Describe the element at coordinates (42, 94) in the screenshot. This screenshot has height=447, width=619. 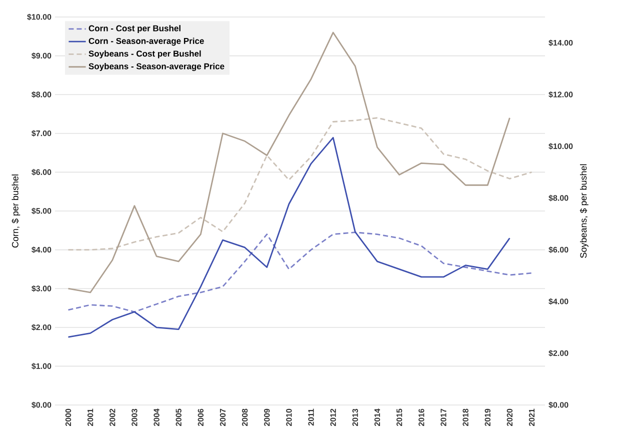
I see `y-tick-label: $8.00` at that location.